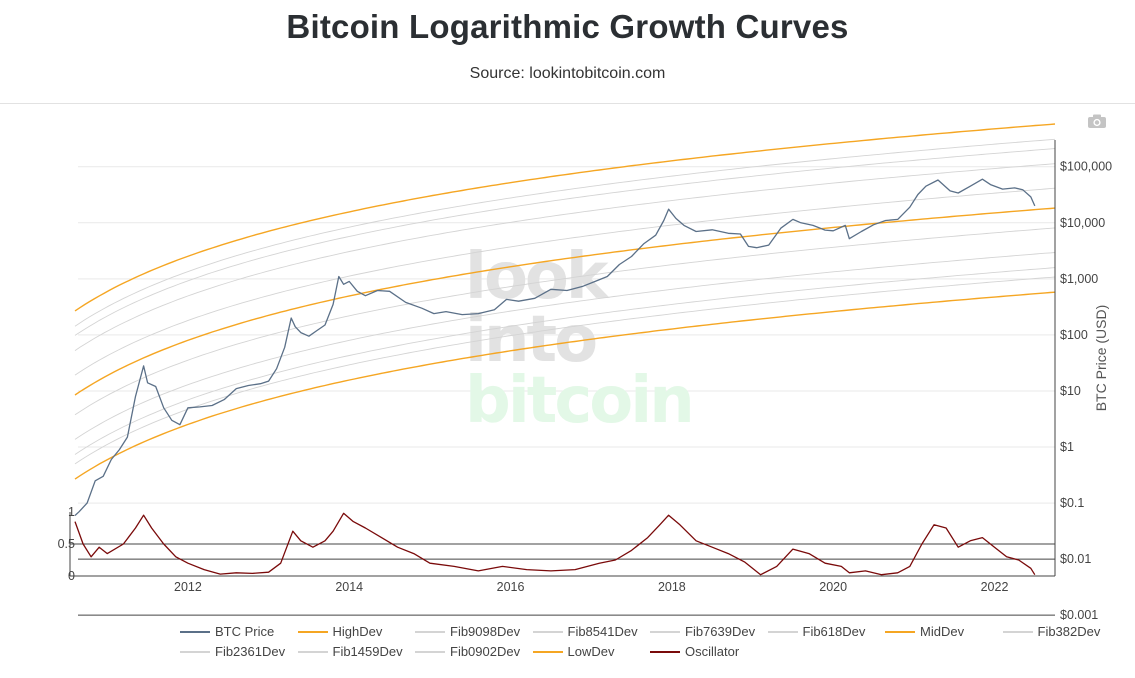 Image resolution: width=1135 pixels, height=678 pixels. I want to click on osc-tick-label: 0.5, so click(66, 544).